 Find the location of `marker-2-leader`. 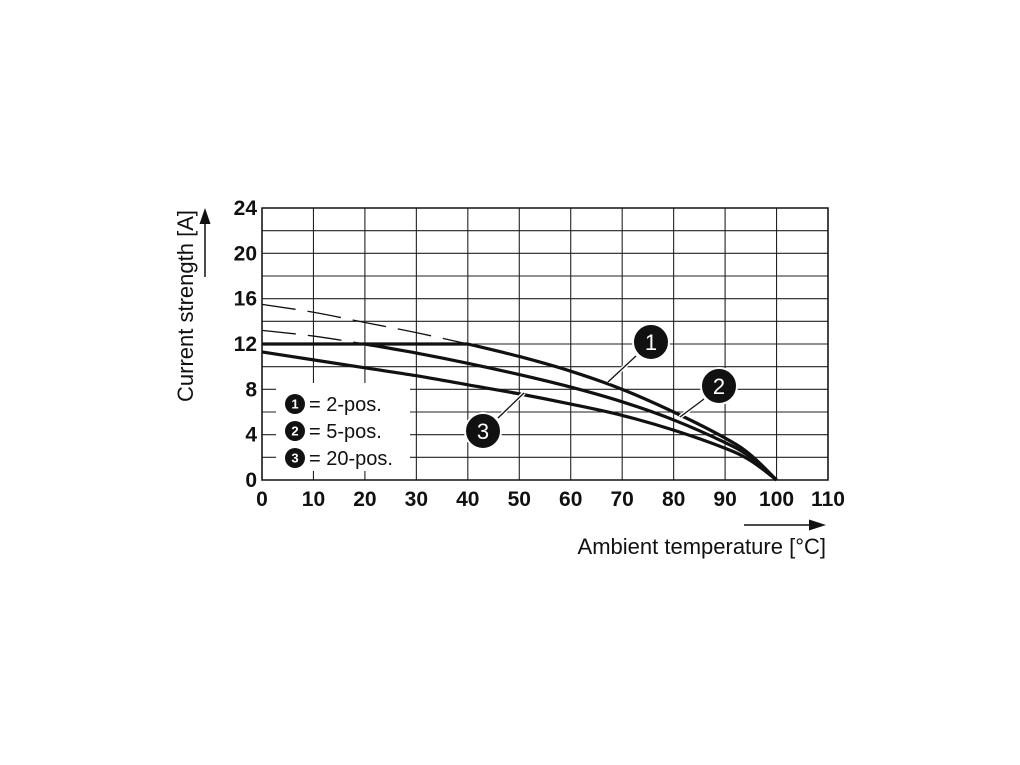

marker-2-leader is located at coordinates (692, 408).